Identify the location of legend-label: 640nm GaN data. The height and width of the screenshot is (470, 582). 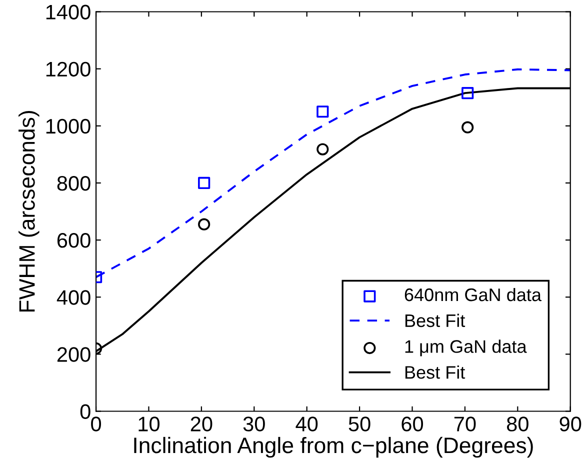
(473, 295).